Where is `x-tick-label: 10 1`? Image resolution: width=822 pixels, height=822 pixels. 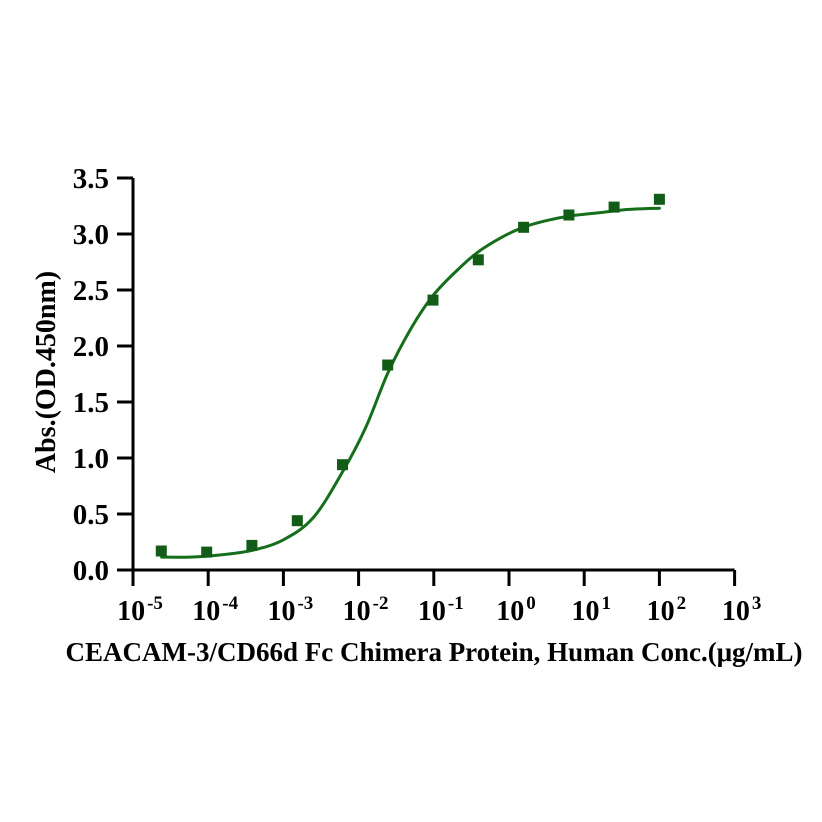 x-tick-label: 10 1 is located at coordinates (591, 610).